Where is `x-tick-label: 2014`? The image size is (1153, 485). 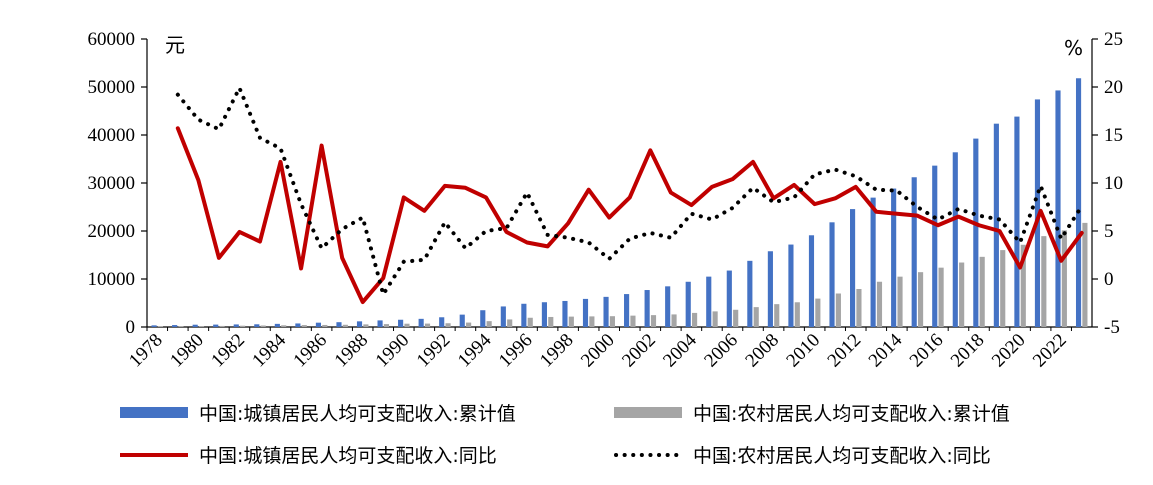 x-tick-label: 2014 is located at coordinates (886, 350).